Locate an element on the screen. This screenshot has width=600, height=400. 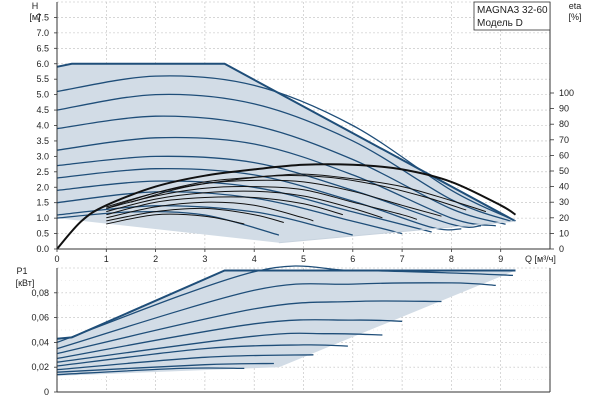
y-tick-label: 2.5 is located at coordinates (42, 172).